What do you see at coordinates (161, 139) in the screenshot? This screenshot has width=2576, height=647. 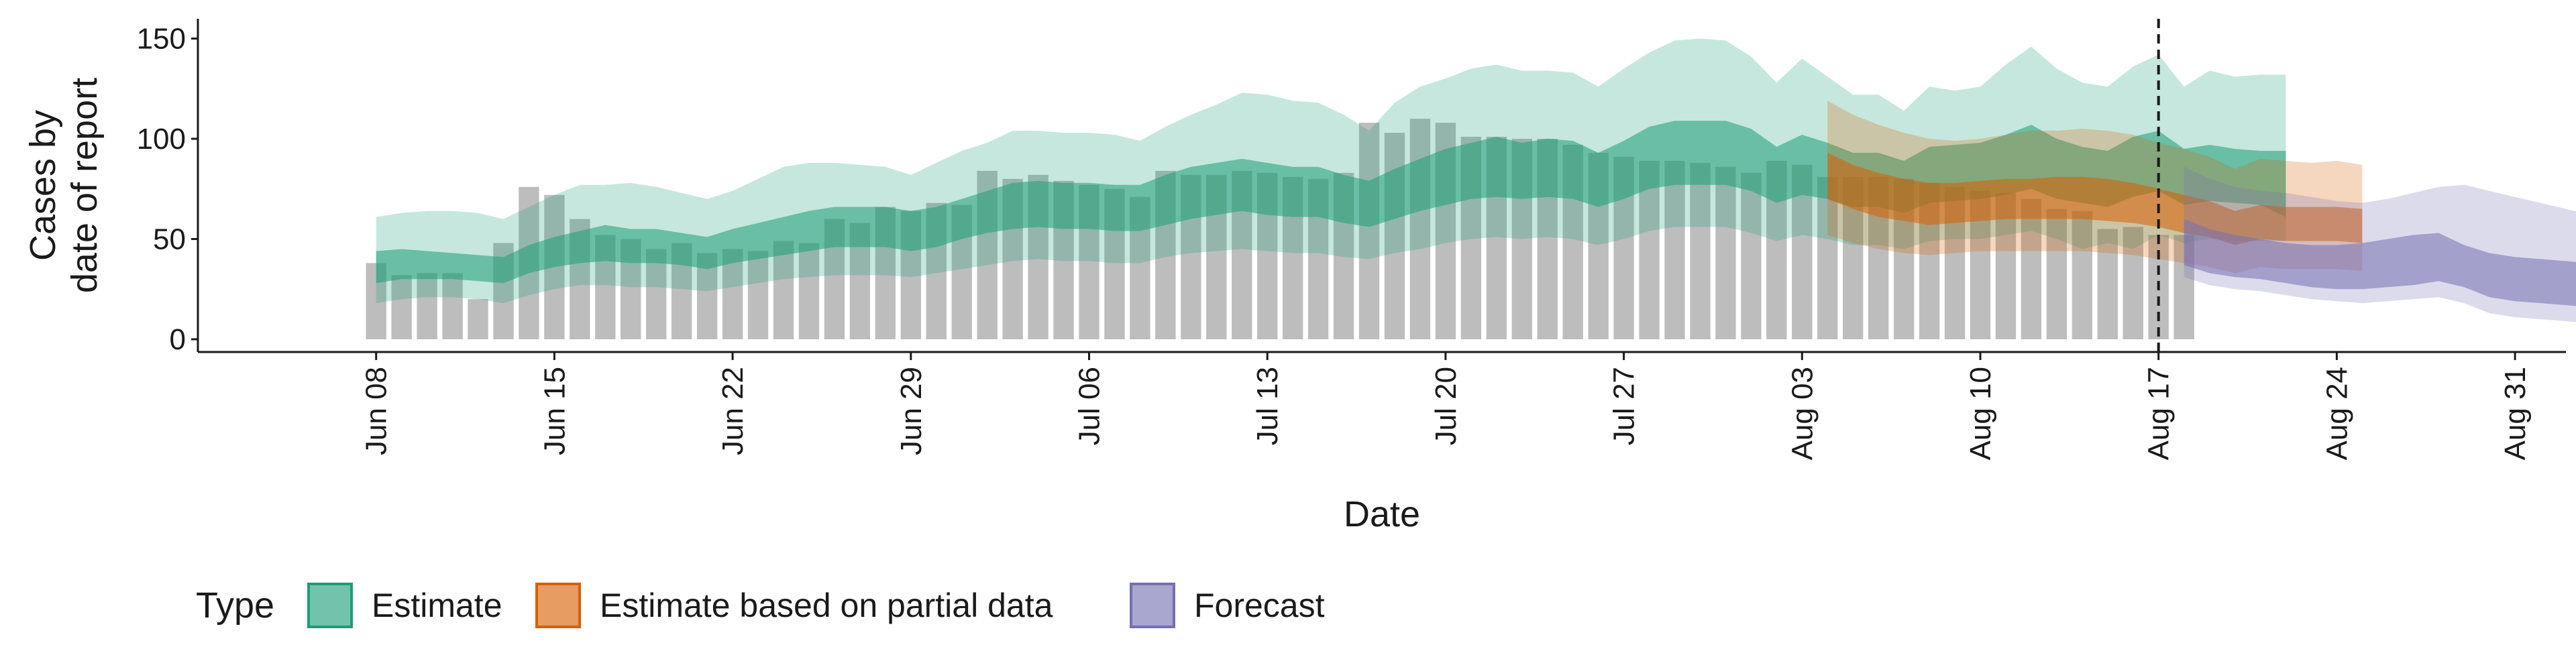 I see `y-tick-label: 100` at bounding box center [161, 139].